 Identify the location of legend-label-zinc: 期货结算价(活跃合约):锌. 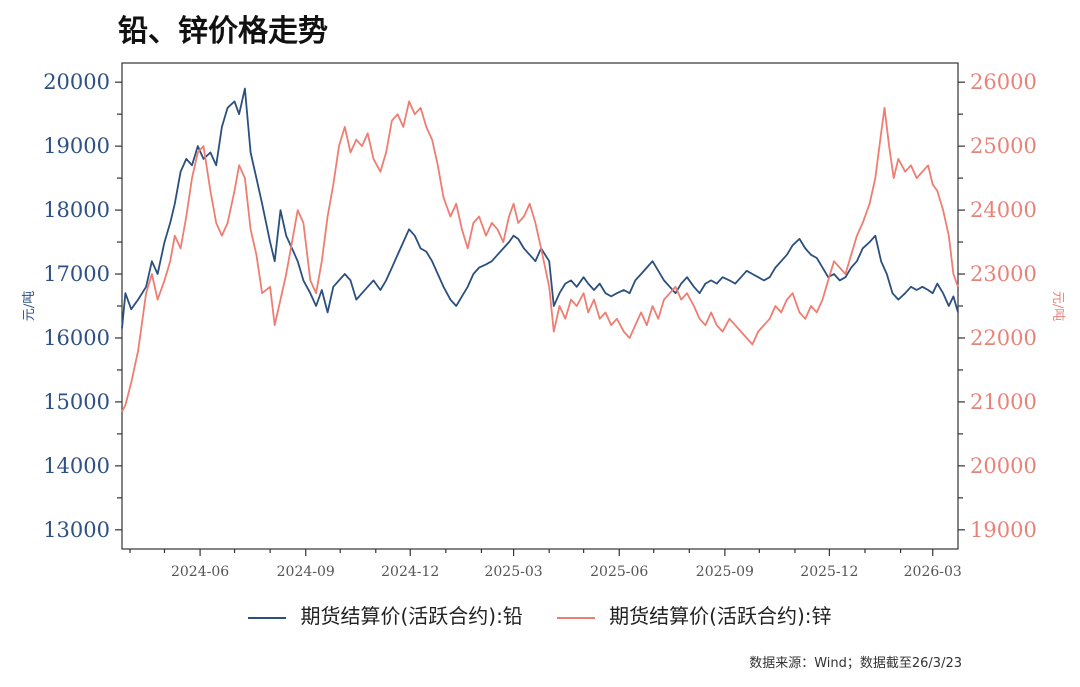
(720, 616).